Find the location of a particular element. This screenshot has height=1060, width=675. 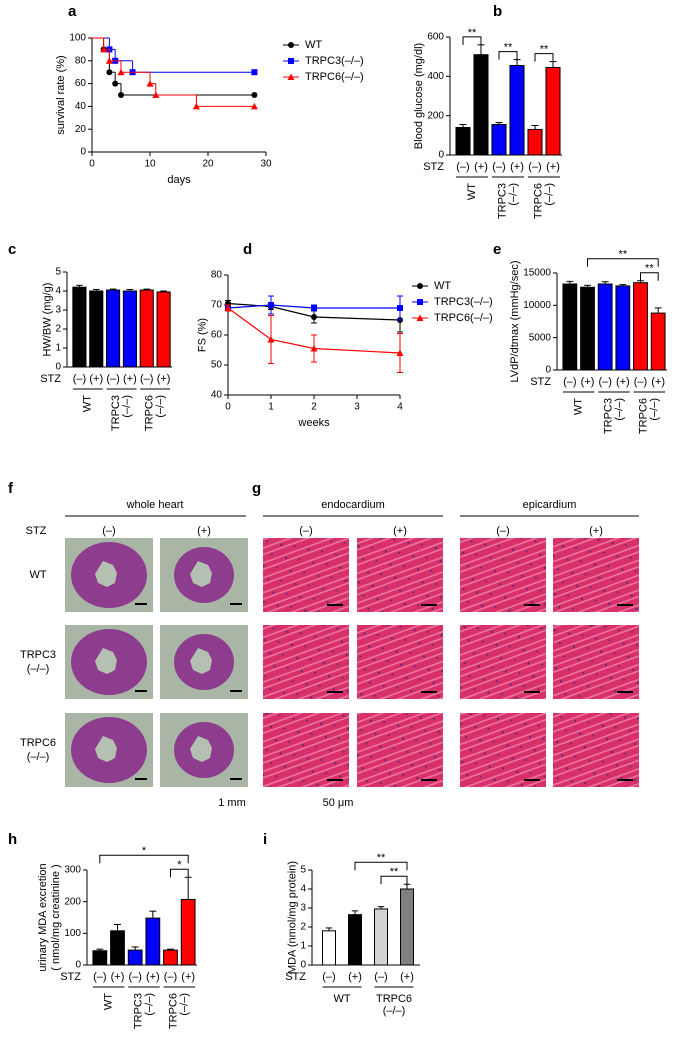

row-label: (–/–) is located at coordinates (38, 757).